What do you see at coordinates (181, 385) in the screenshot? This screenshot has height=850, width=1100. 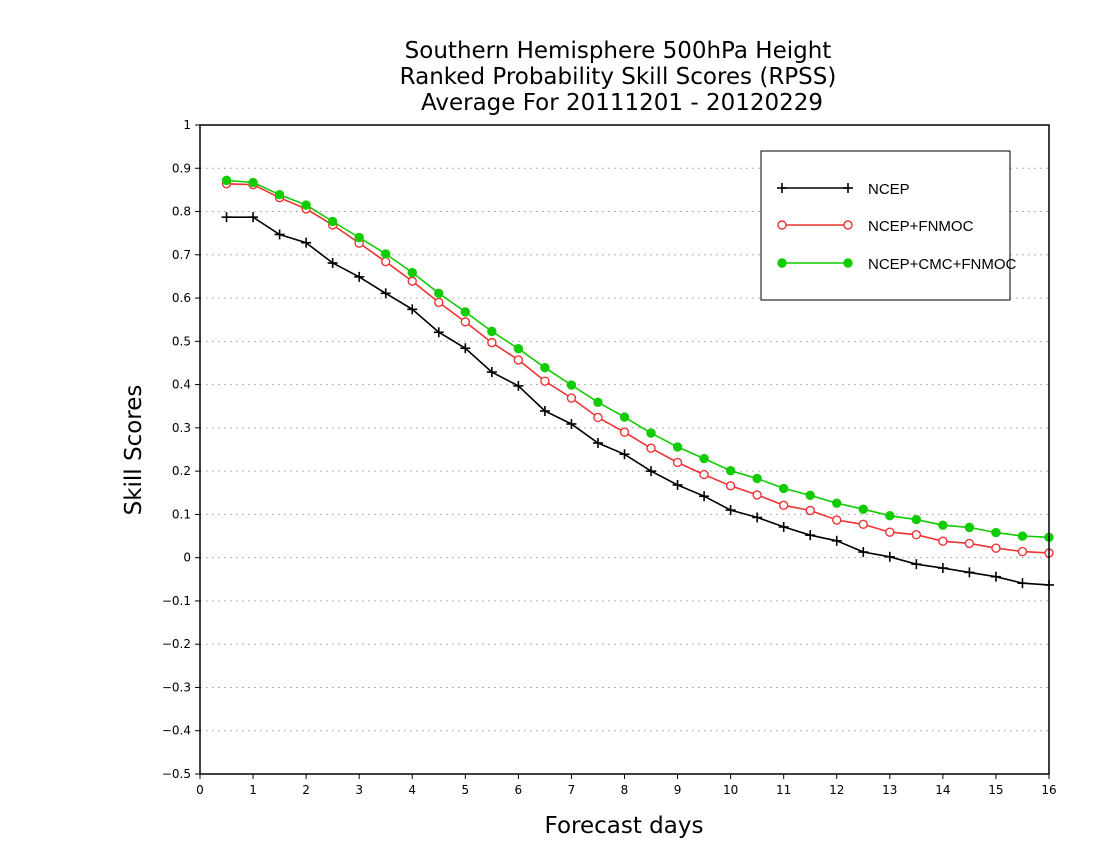 I see `y-tick-label: 0.4` at bounding box center [181, 385].